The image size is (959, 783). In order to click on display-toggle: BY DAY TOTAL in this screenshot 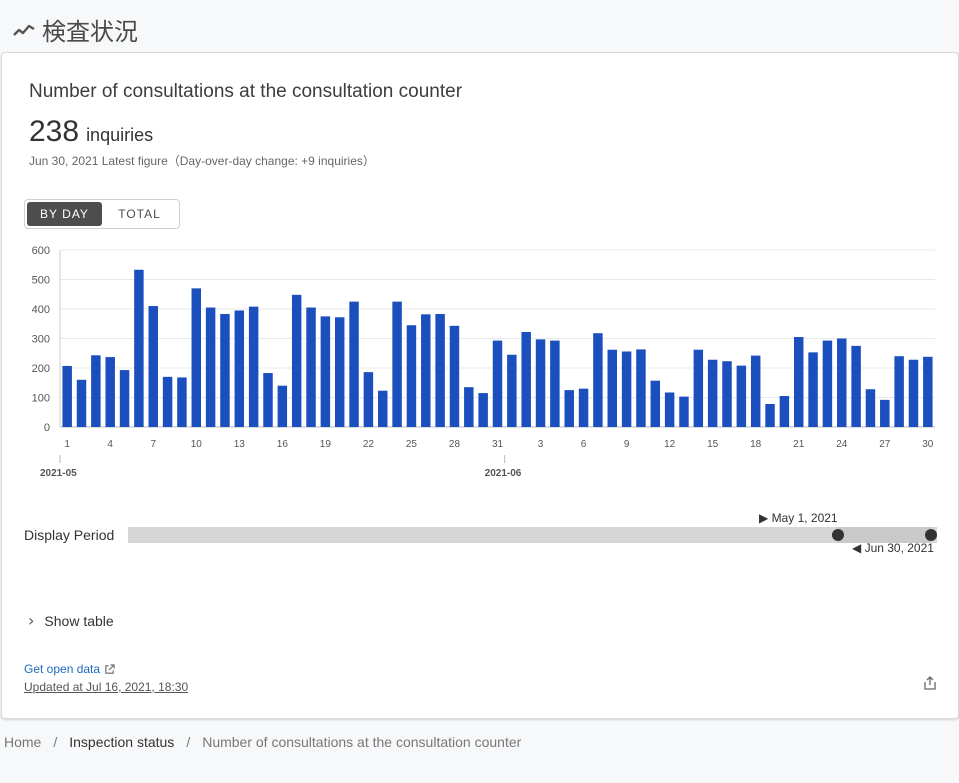, I will do `click(102, 214)`.